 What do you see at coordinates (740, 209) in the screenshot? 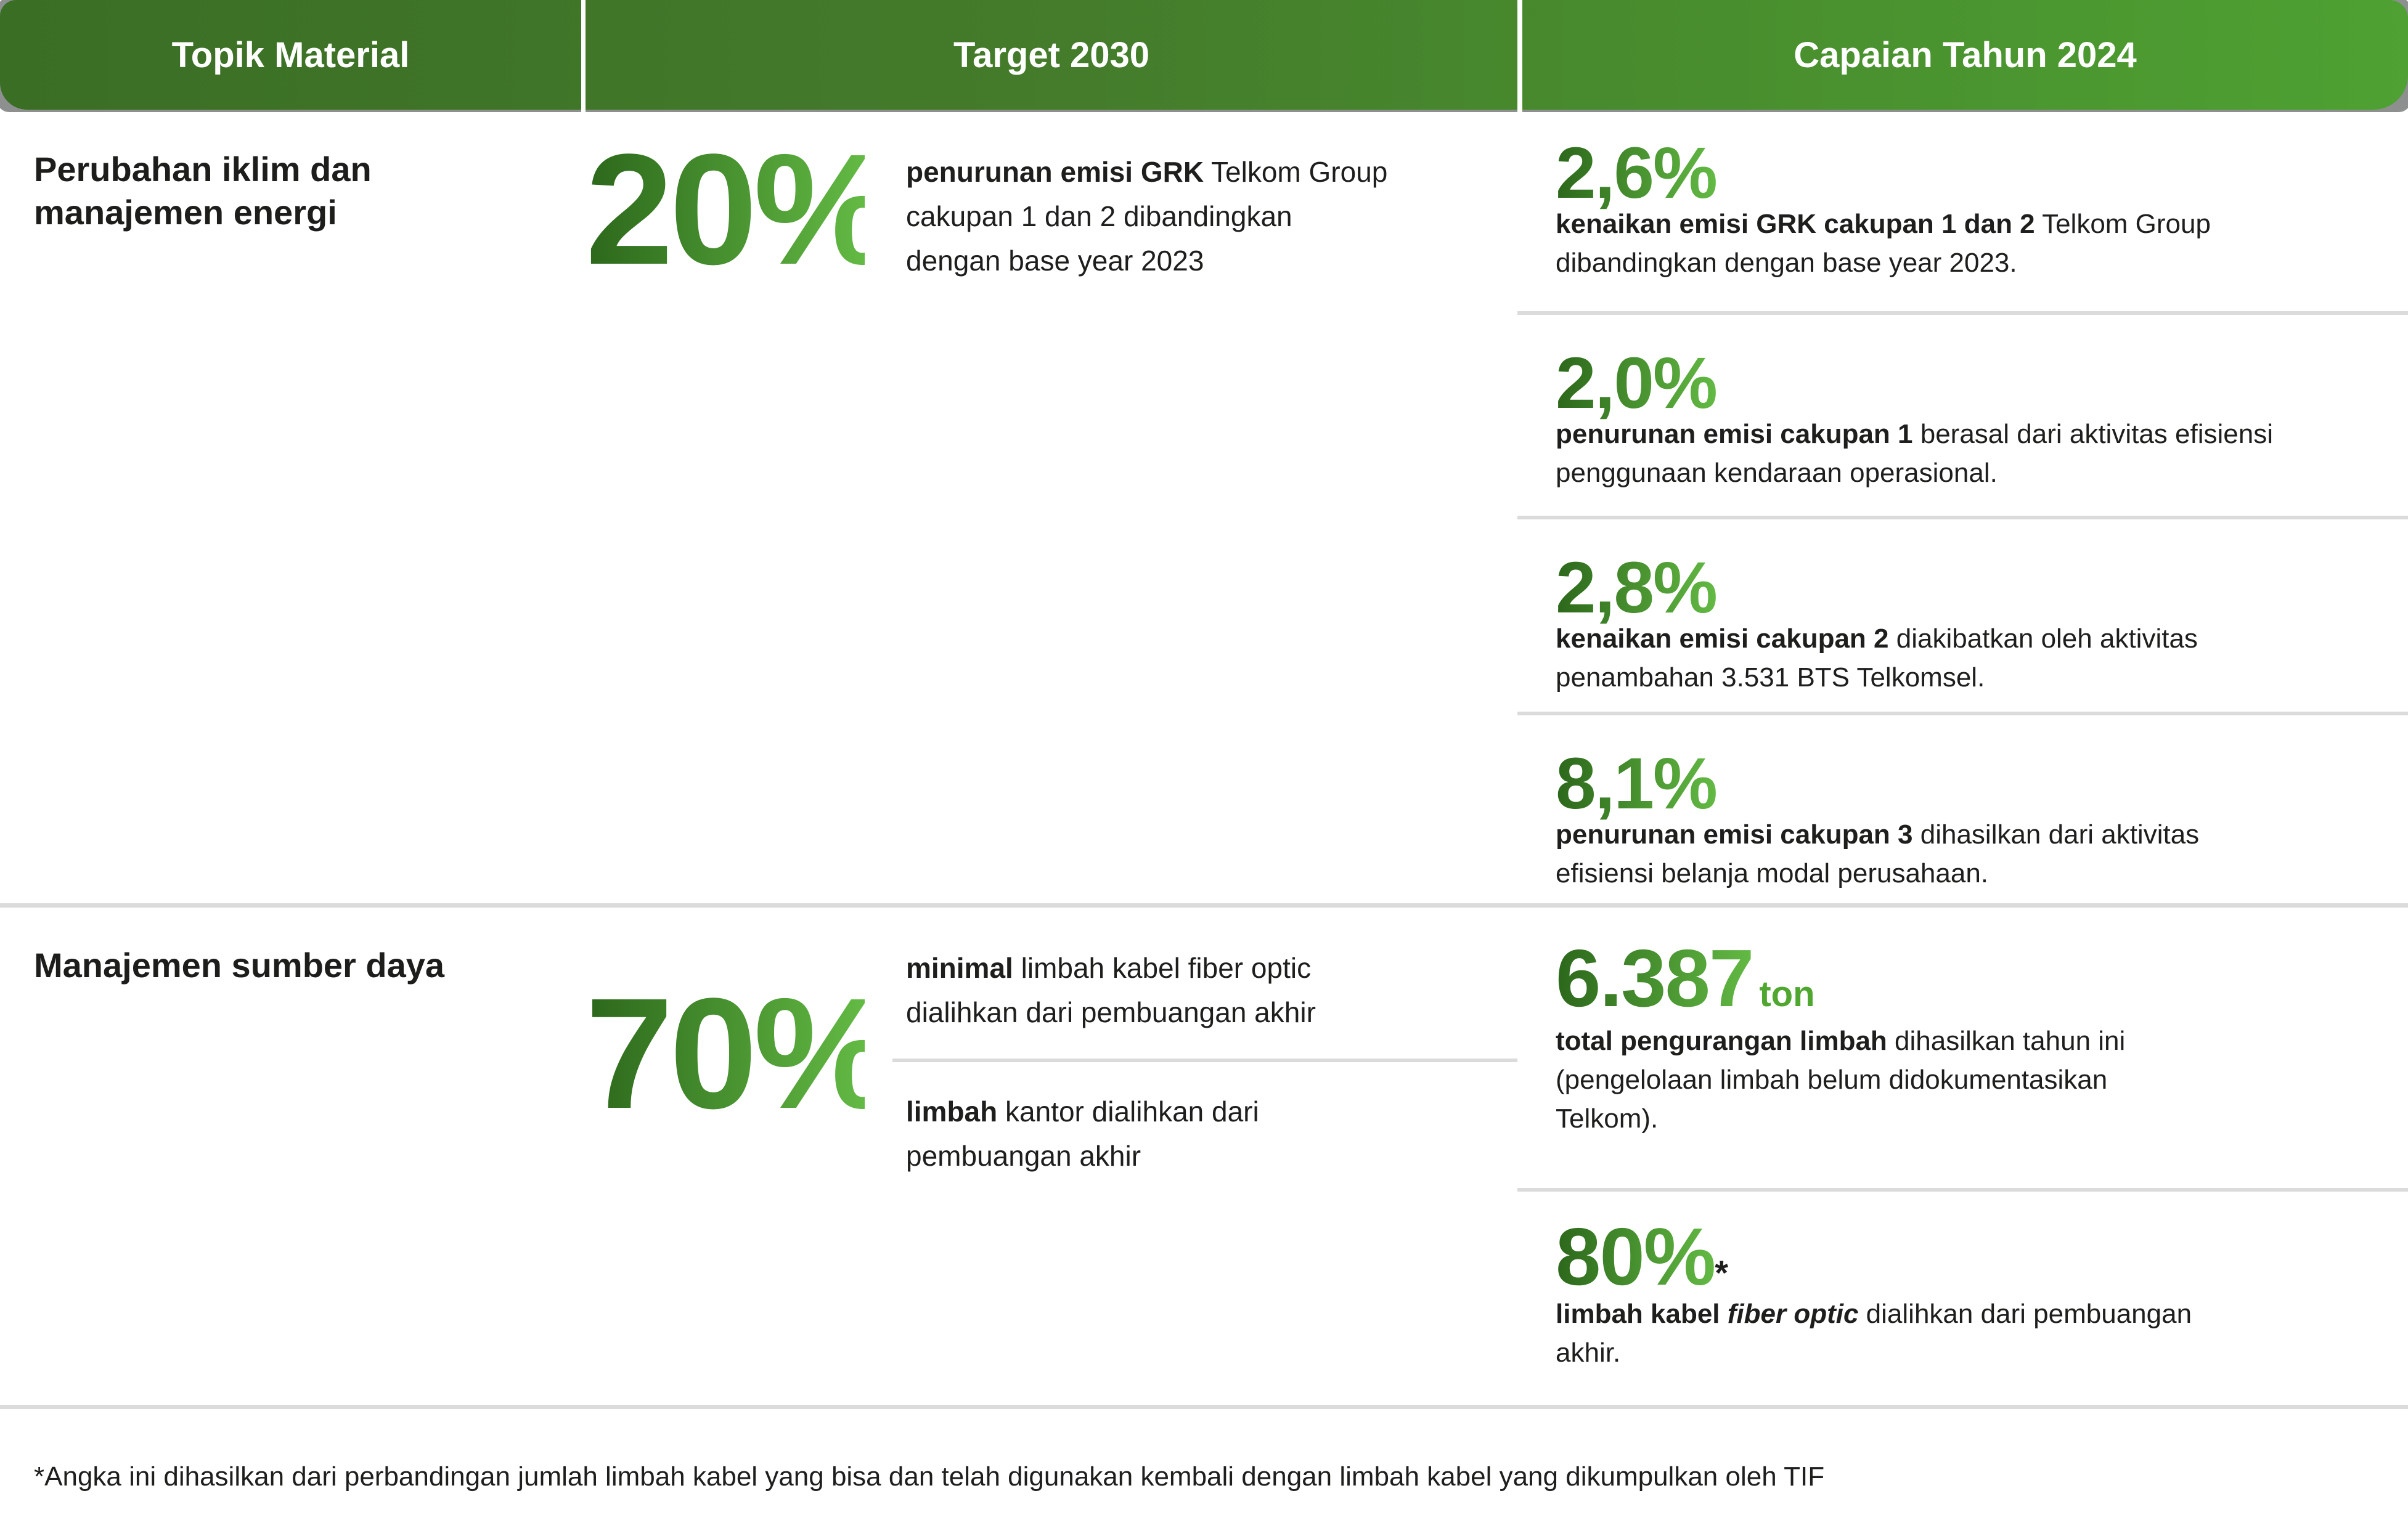
I see `row1-target-value: 20%` at bounding box center [740, 209].